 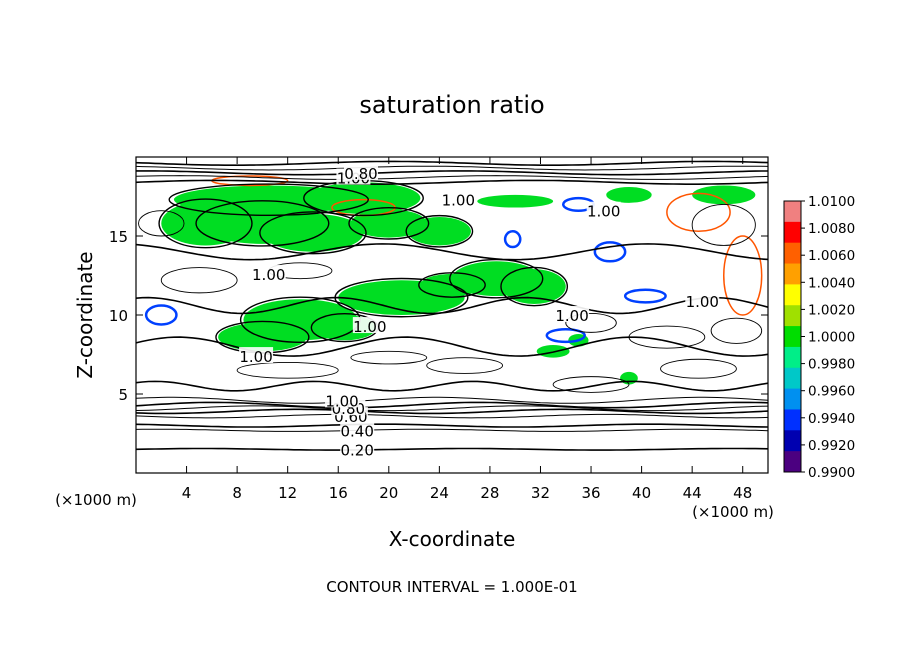 What do you see at coordinates (831, 202) in the screenshot?
I see `colorbar-label: 1.0100` at bounding box center [831, 202].